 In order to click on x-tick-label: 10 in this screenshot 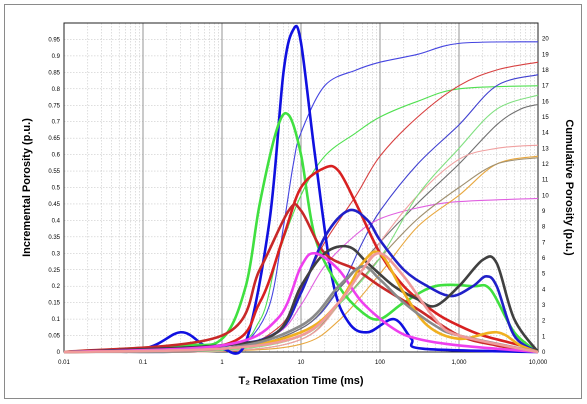, I will do `click(301, 363)`.